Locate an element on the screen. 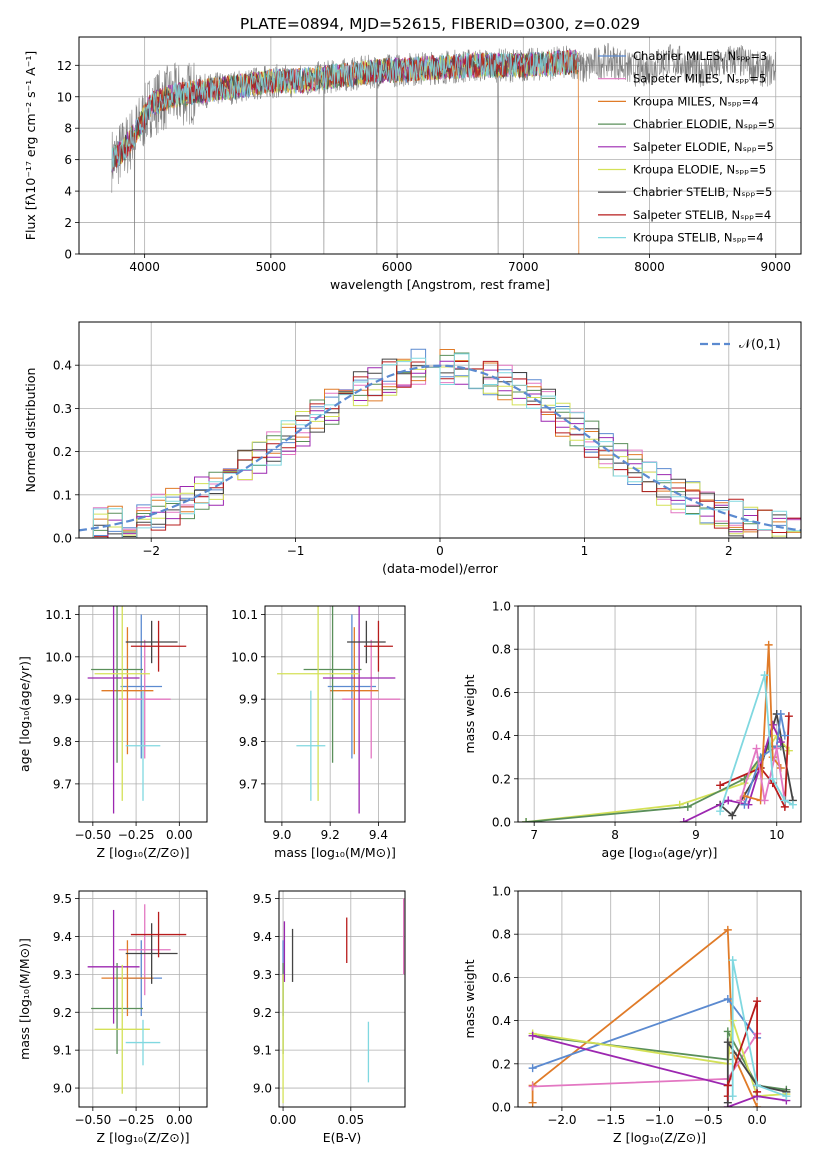 This screenshot has height=1170, width=819. y-tick-label: 10 is located at coordinates (64, 97).